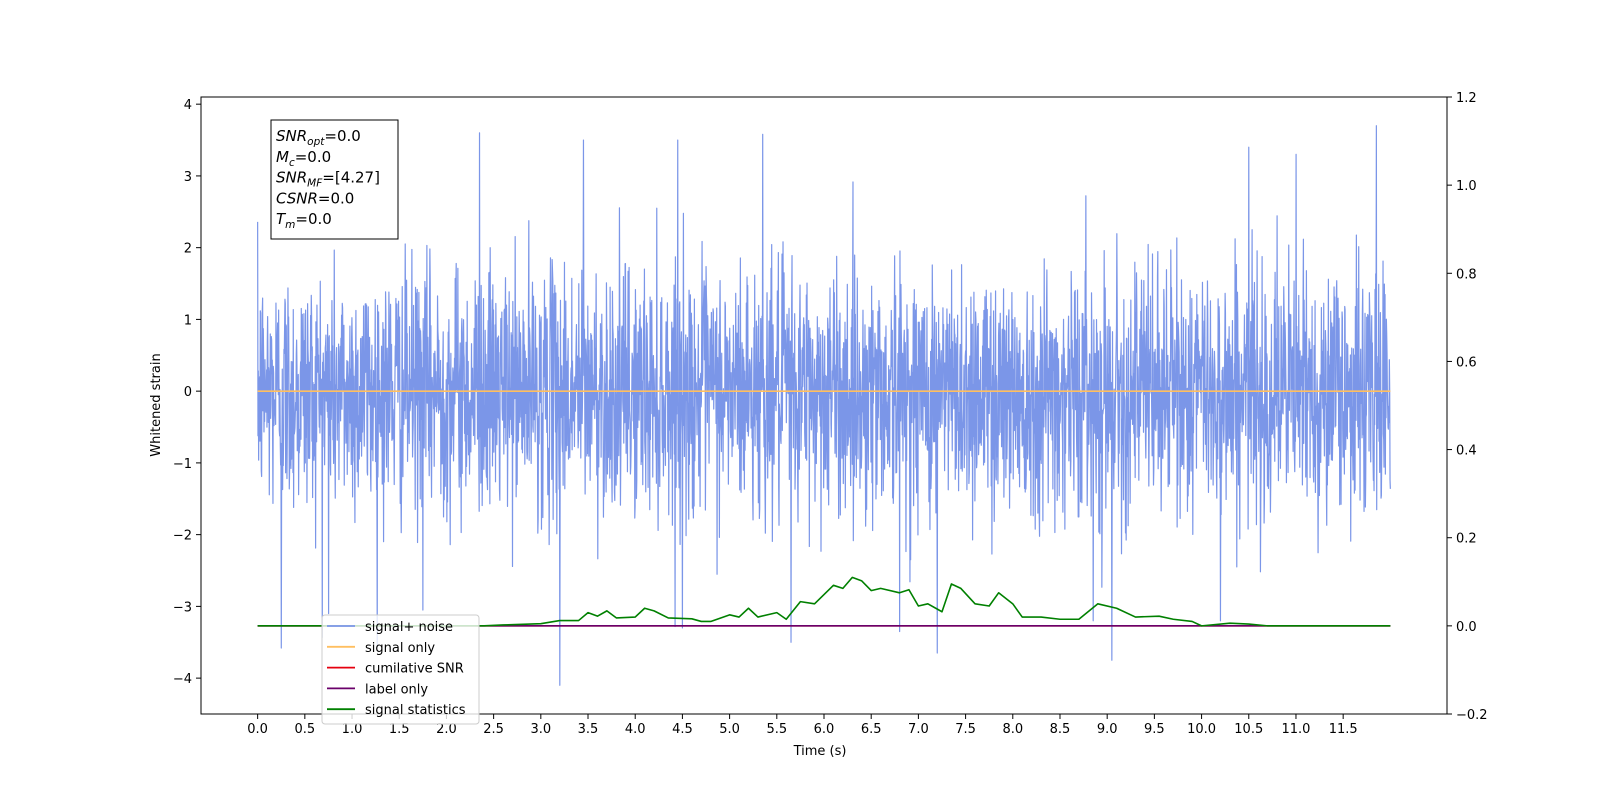 The width and height of the screenshot is (1600, 800). What do you see at coordinates (1466, 451) in the screenshot?
I see `y2-tick-label: 0.4` at bounding box center [1466, 451].